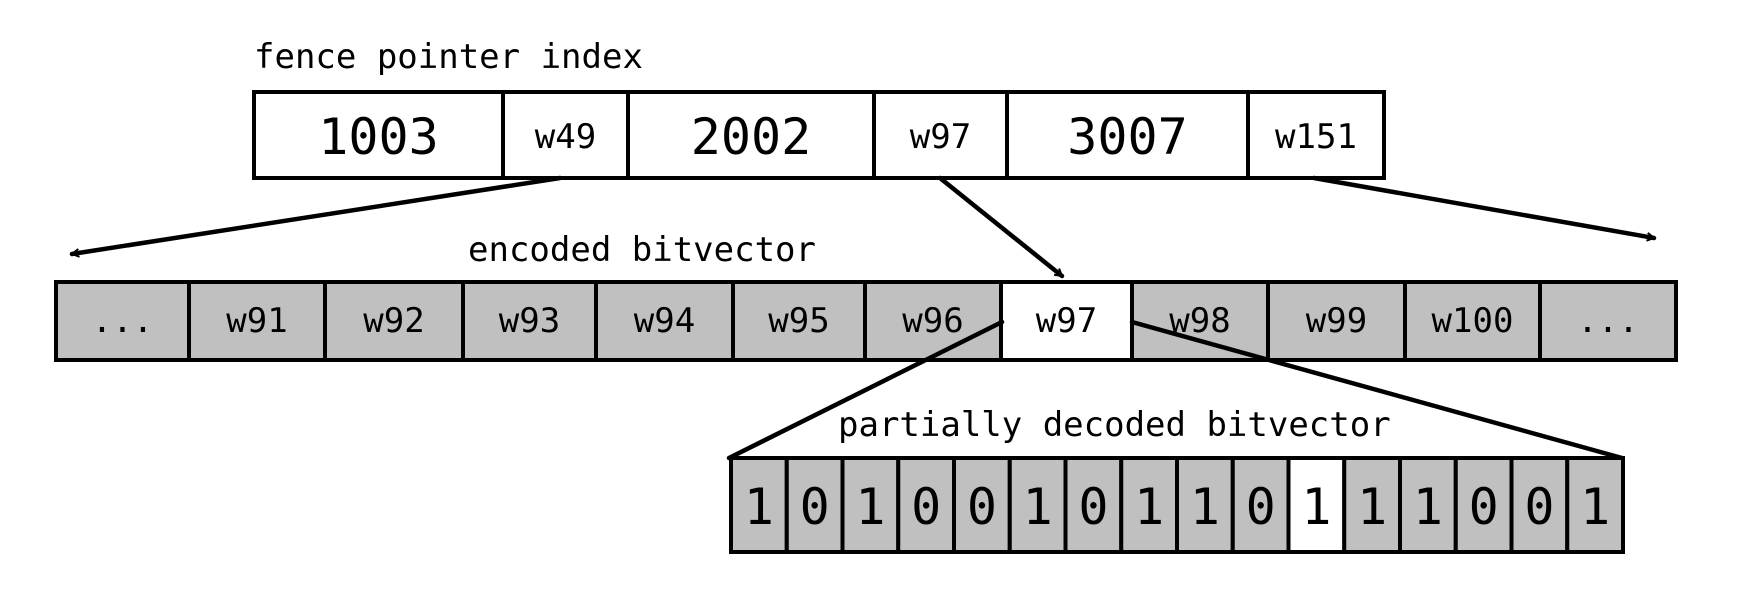 The height and width of the screenshot is (604, 1754). Describe the element at coordinates (664, 321) in the screenshot. I see `encoded-word-text: w94` at that location.